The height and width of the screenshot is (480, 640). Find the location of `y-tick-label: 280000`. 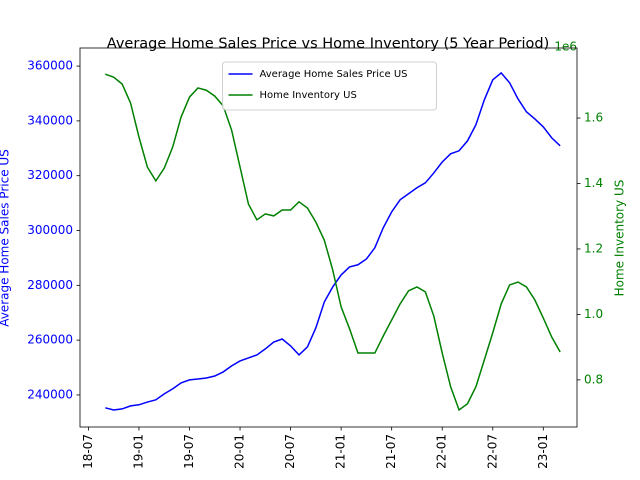

y-tick-label: 280000 is located at coordinates (50, 285).